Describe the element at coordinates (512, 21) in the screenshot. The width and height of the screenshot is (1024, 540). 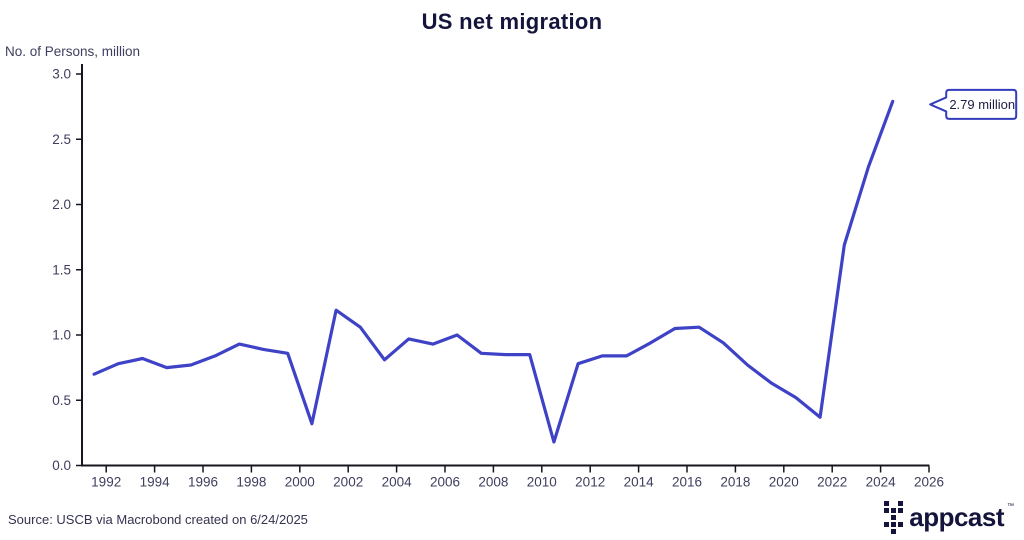
I see `chart-title: US net migration` at that location.